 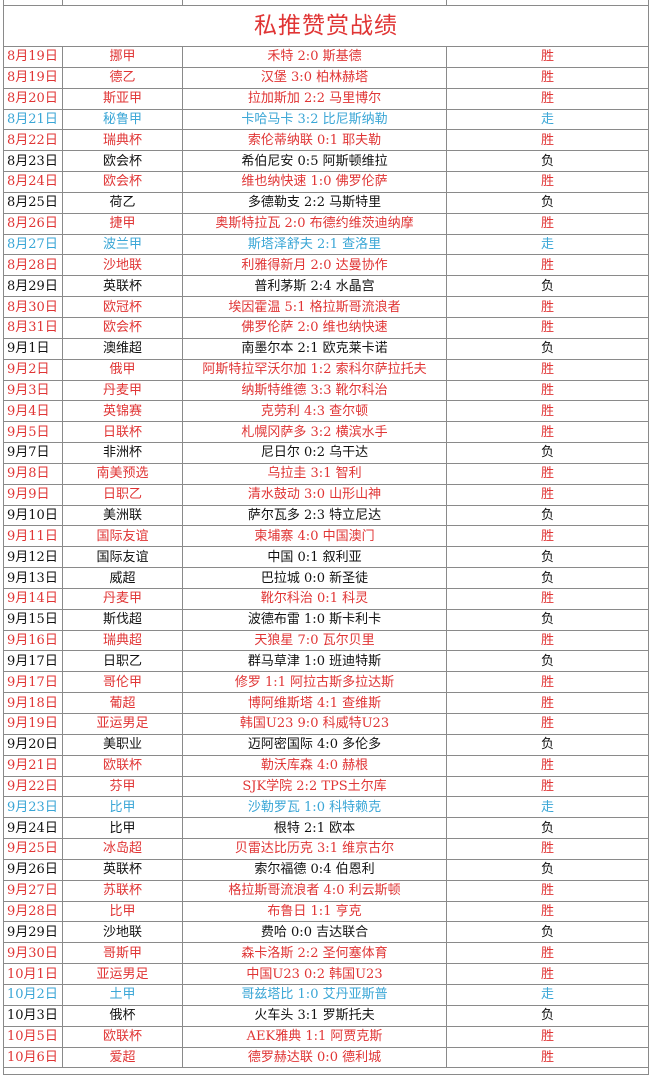 I want to click on table-row: 9月10日 美洲联 萨尔瓦多 2:3 特立尼达负, so click(x=326, y=515).